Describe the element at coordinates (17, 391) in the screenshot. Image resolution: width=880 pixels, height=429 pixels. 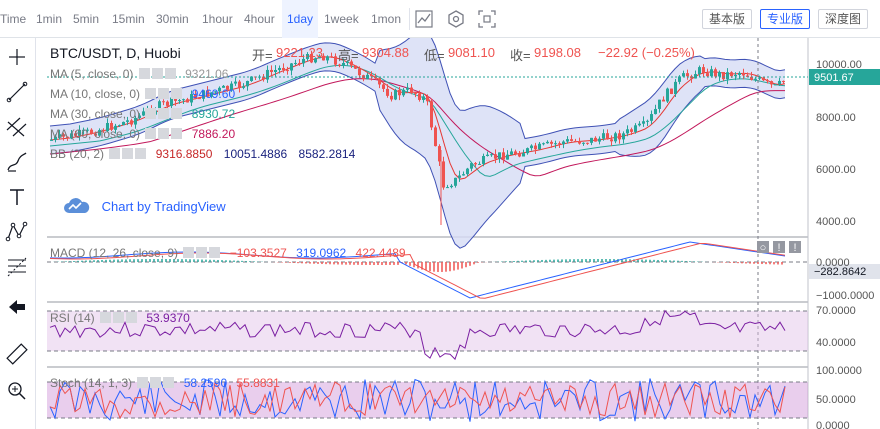
I see `zoom-icon` at that location.